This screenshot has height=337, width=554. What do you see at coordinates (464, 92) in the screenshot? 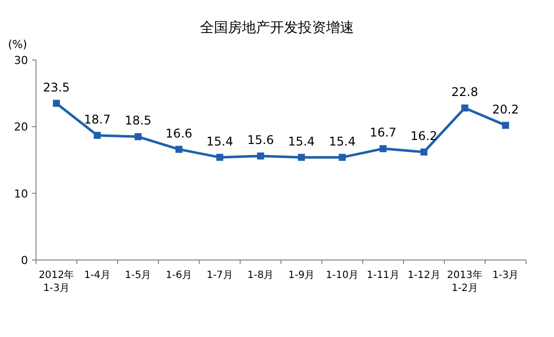
I see `data-label: 22.8` at bounding box center [464, 92].